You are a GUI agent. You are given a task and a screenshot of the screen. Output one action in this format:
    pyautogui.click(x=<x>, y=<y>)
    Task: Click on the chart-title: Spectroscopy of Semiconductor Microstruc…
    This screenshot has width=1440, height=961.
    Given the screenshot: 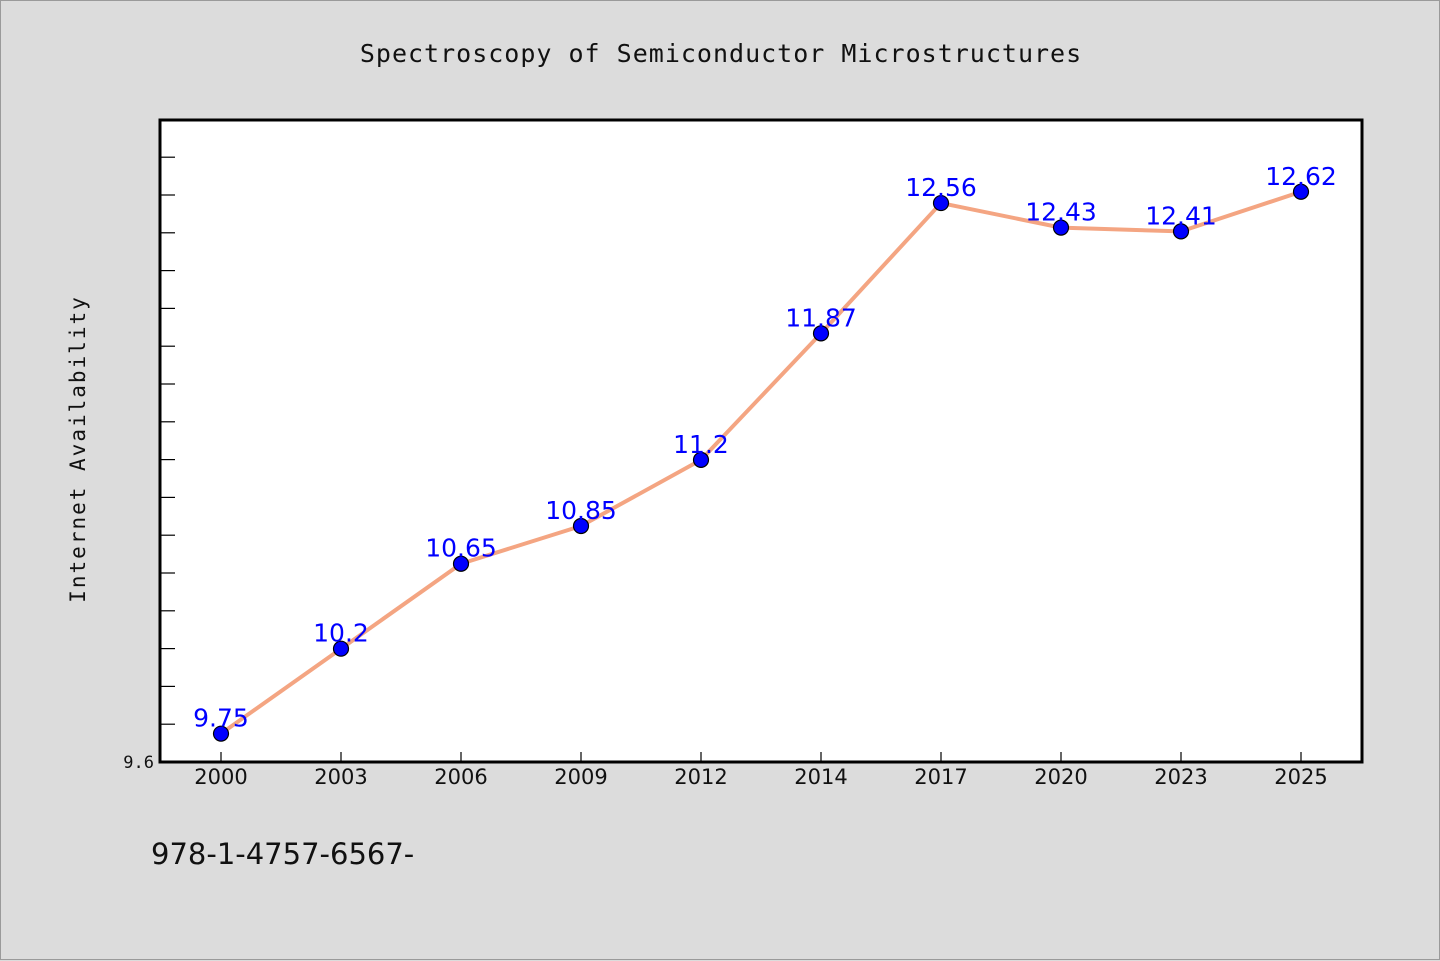 What is the action you would take?
    pyautogui.click(x=721, y=53)
    